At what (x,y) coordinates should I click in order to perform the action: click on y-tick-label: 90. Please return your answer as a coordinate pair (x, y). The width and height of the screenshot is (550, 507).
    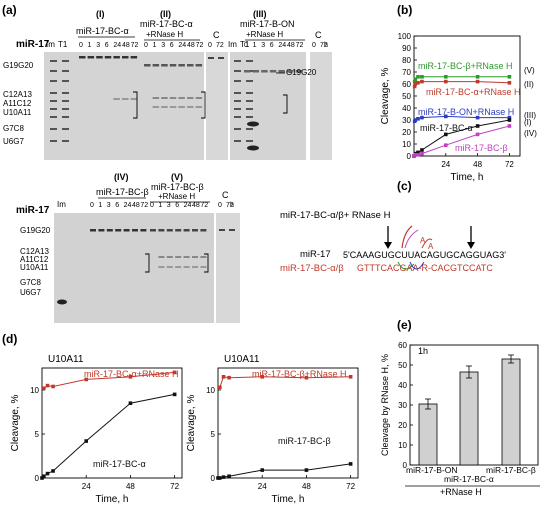
    Looking at the image, I should click on (406, 48).